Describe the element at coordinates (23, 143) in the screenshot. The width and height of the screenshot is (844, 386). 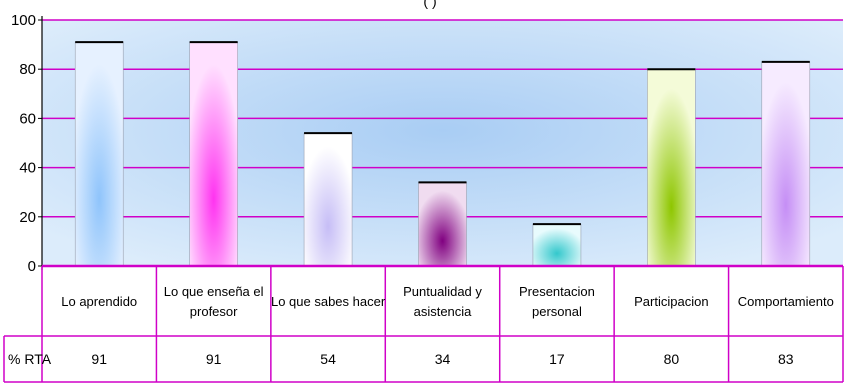
I see `y-tick-labels: 0 20 40 60 80 100` at that location.